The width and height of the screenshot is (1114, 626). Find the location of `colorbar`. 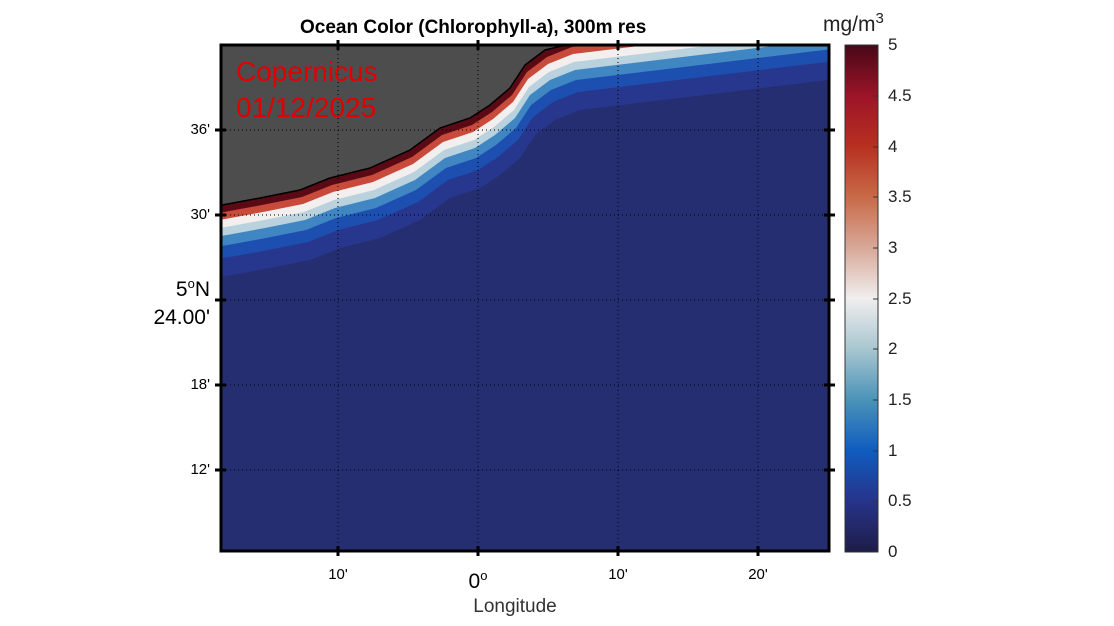

colorbar is located at coordinates (861, 298).